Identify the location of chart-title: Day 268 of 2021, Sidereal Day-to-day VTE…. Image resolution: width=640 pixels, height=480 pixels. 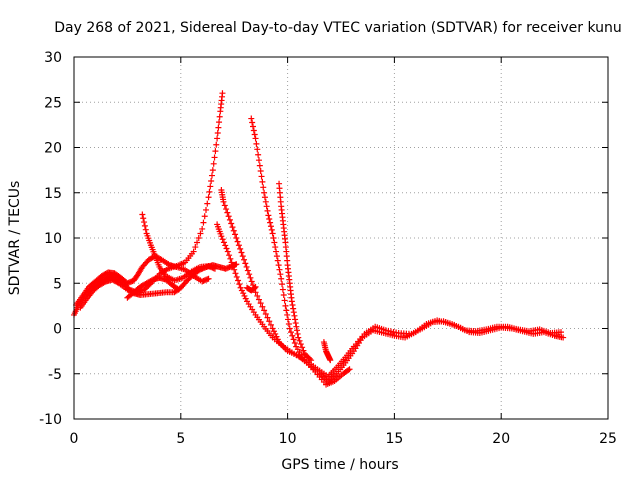
(338, 28).